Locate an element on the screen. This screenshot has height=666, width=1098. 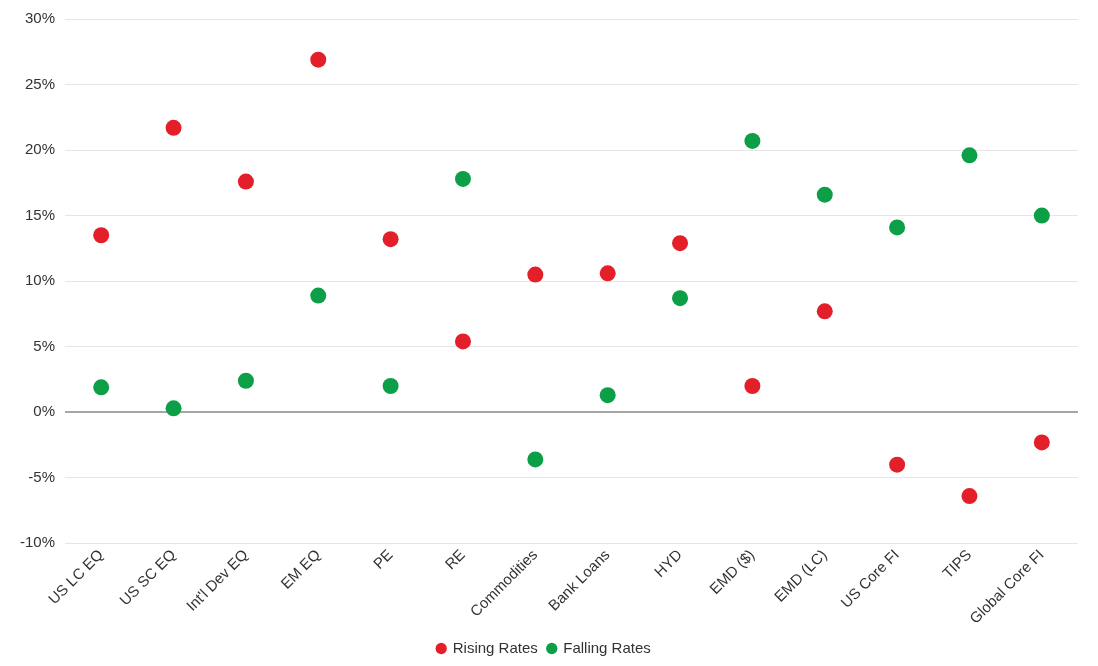
y-tick-label: 15% is located at coordinates (40, 214).